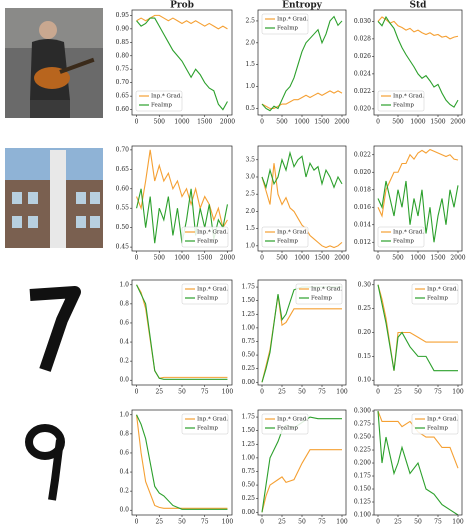 The width and height of the screenshot is (474, 529). What do you see at coordinates (250, 20) in the screenshot?
I see `y-tick-label: 2.5` at bounding box center [250, 20].